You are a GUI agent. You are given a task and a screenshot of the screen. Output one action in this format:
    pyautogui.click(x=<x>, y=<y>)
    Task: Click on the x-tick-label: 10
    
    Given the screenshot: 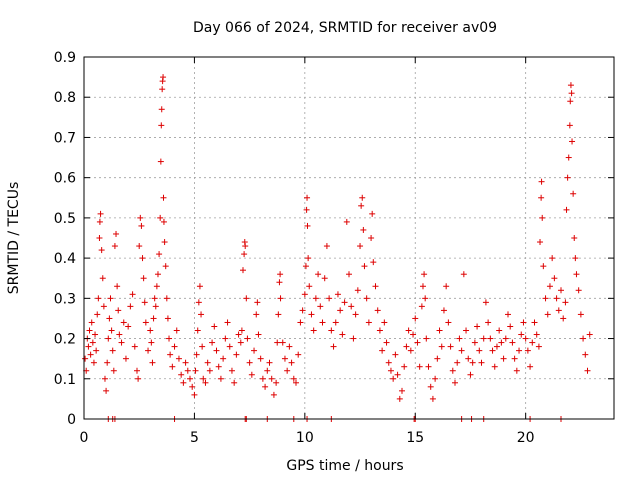 What is the action you would take?
    pyautogui.click(x=305, y=438)
    